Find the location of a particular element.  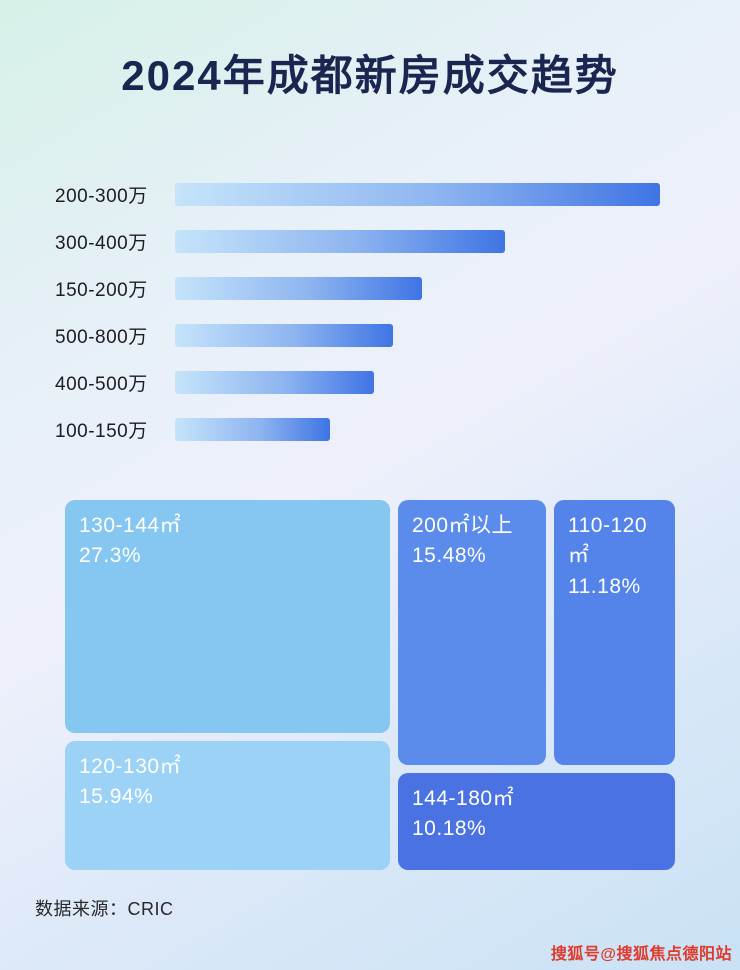

bar-row: 150-200万 is located at coordinates (385, 288).